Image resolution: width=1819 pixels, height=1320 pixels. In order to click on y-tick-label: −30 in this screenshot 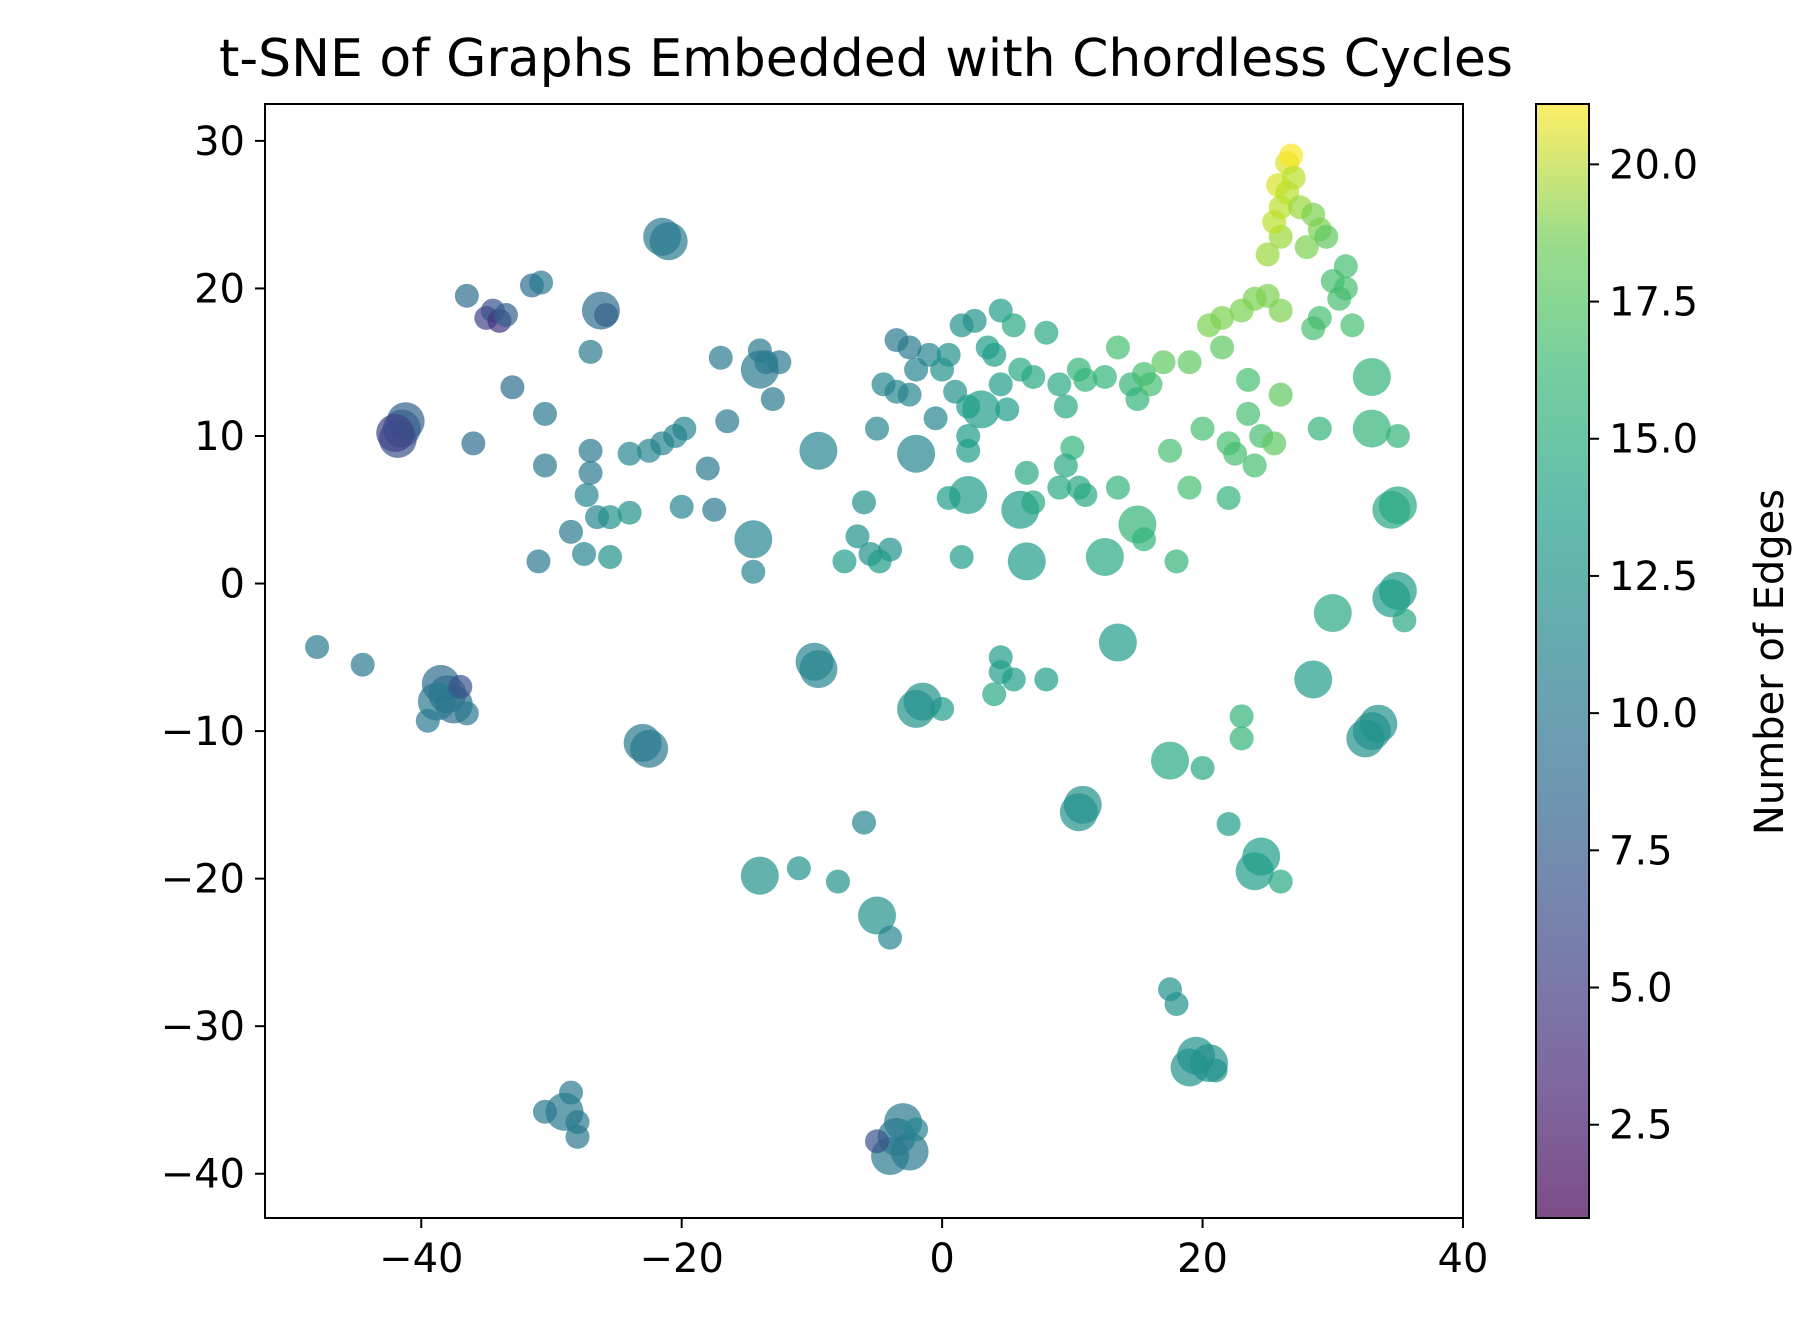, I will do `click(203, 1027)`.